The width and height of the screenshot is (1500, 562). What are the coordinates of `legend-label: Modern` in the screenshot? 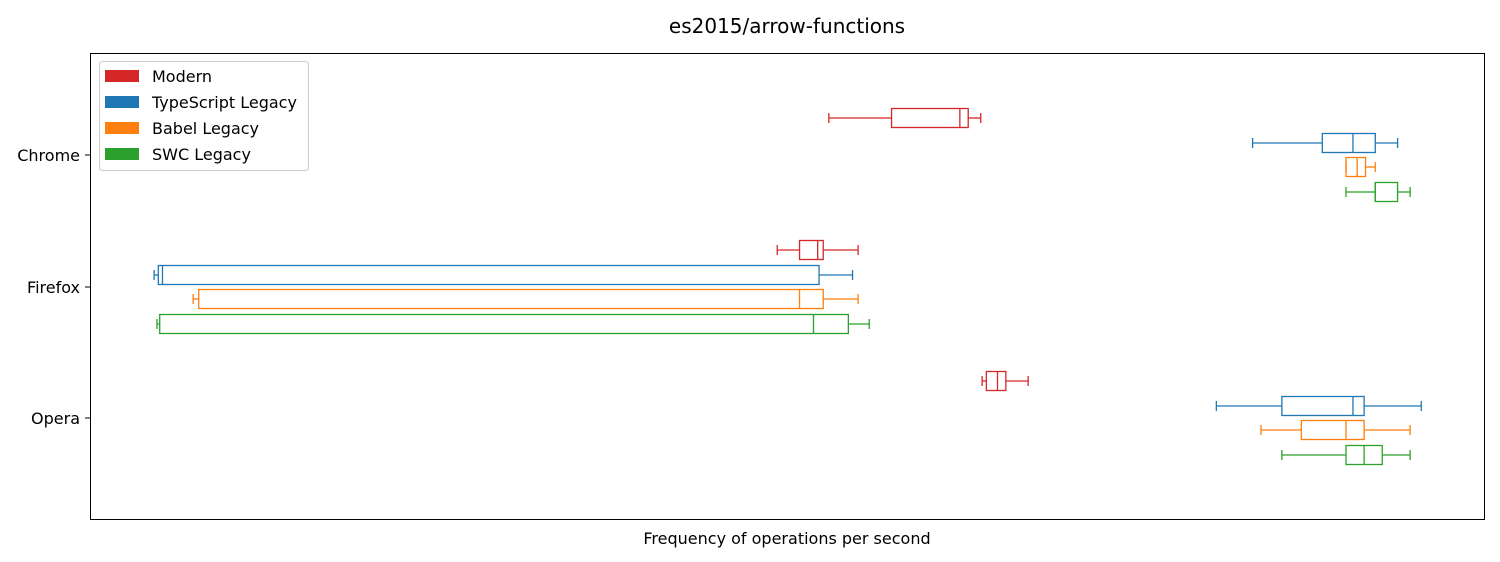 It's located at (182, 76).